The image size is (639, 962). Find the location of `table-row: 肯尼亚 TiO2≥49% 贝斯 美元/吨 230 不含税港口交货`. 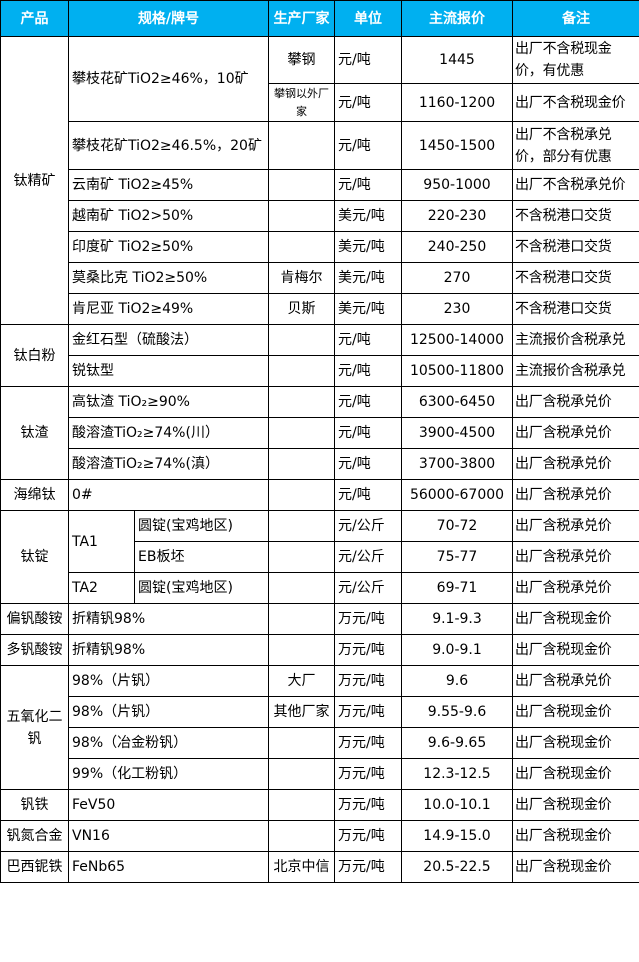

table-row: 肯尼亚 TiO2≥49% 贝斯 美元/吨 230 不含税港口交货 is located at coordinates (320, 309).